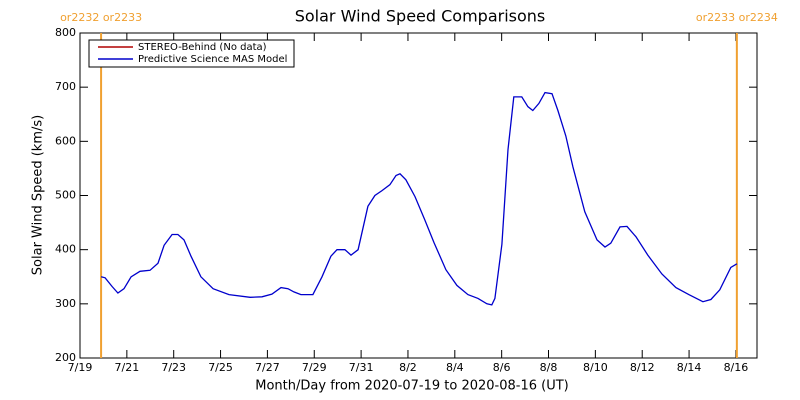  What do you see at coordinates (689, 367) in the screenshot?
I see `x-tick-label: 8/14` at bounding box center [689, 367].